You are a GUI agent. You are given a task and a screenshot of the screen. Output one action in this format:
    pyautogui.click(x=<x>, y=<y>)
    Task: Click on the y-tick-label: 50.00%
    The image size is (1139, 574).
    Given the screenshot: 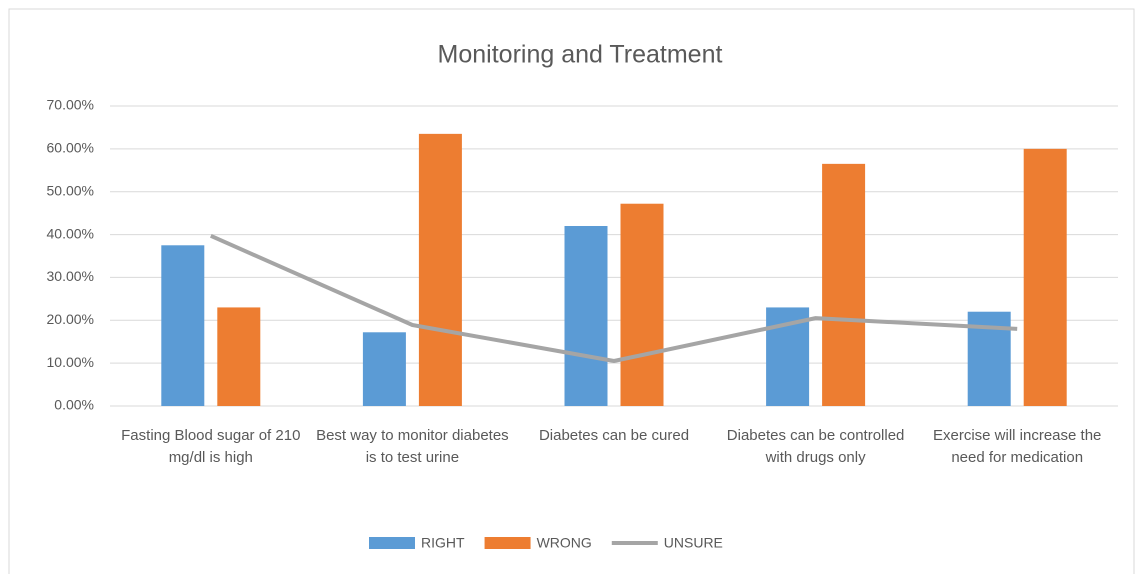 What is the action you would take?
    pyautogui.click(x=70, y=190)
    